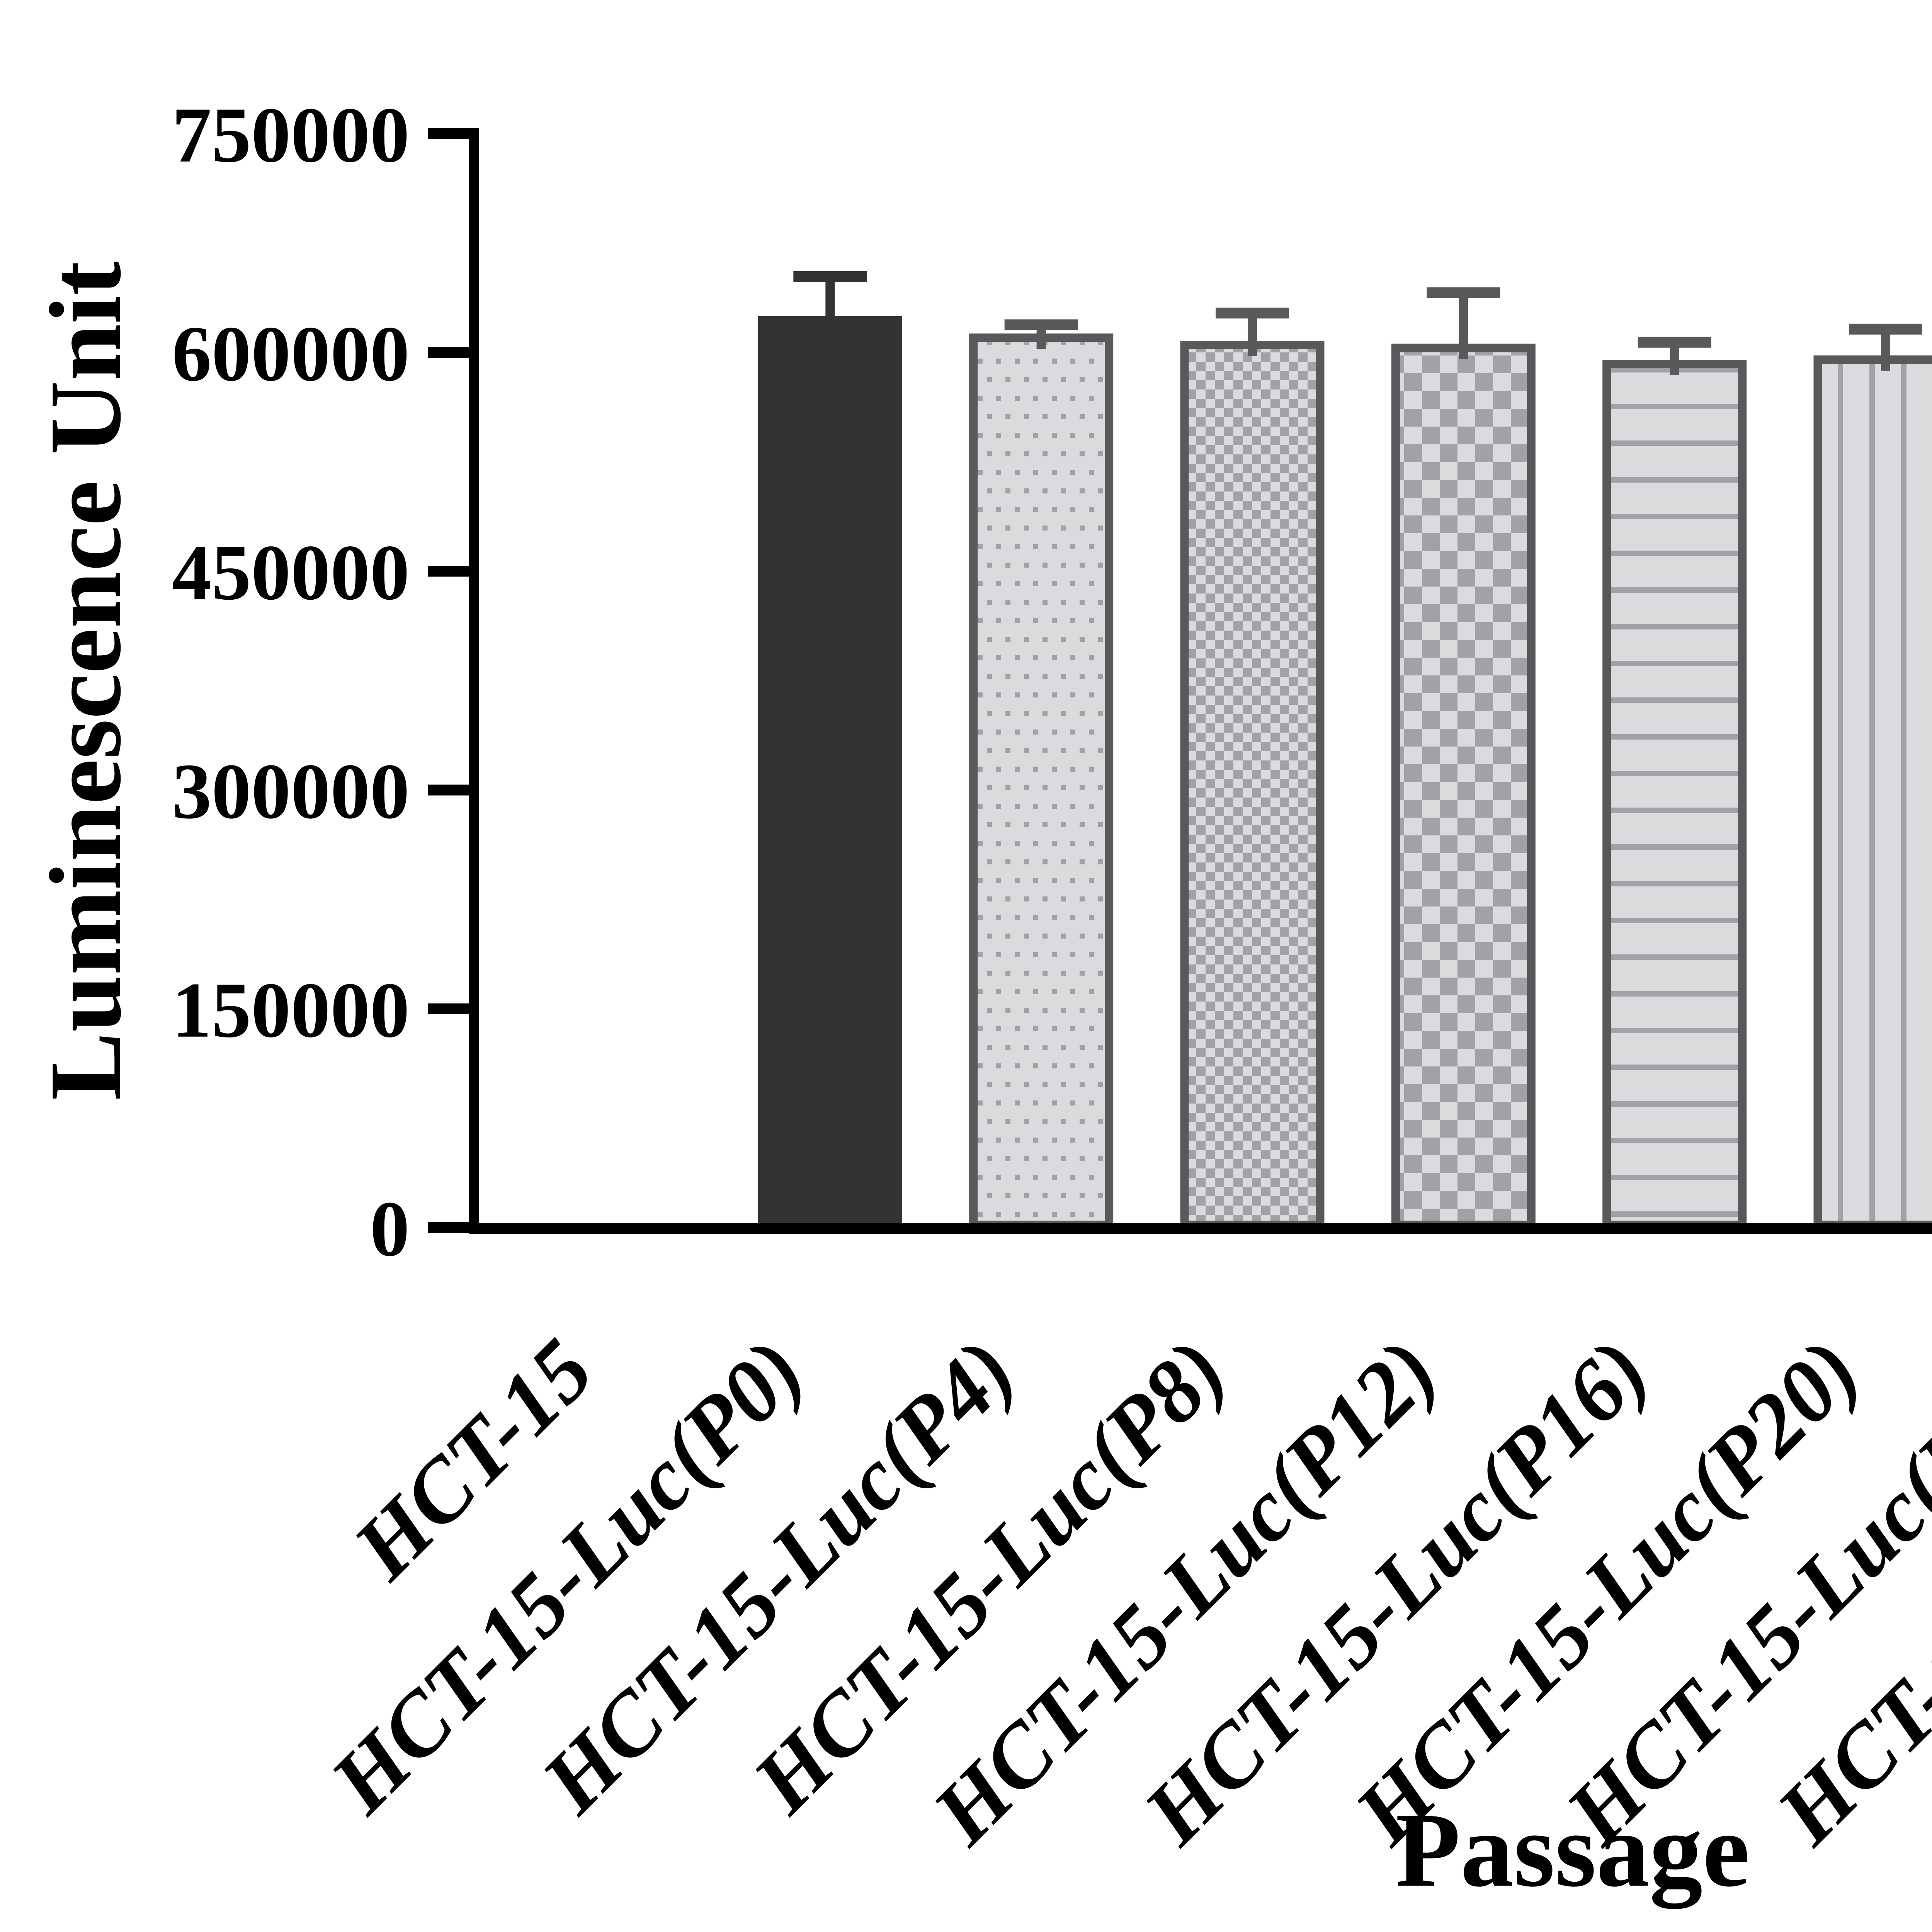 This screenshot has height=1932, width=1932. Describe the element at coordinates (86, 680) in the screenshot. I see `y-axis-title: Luminescence Unit` at that location.